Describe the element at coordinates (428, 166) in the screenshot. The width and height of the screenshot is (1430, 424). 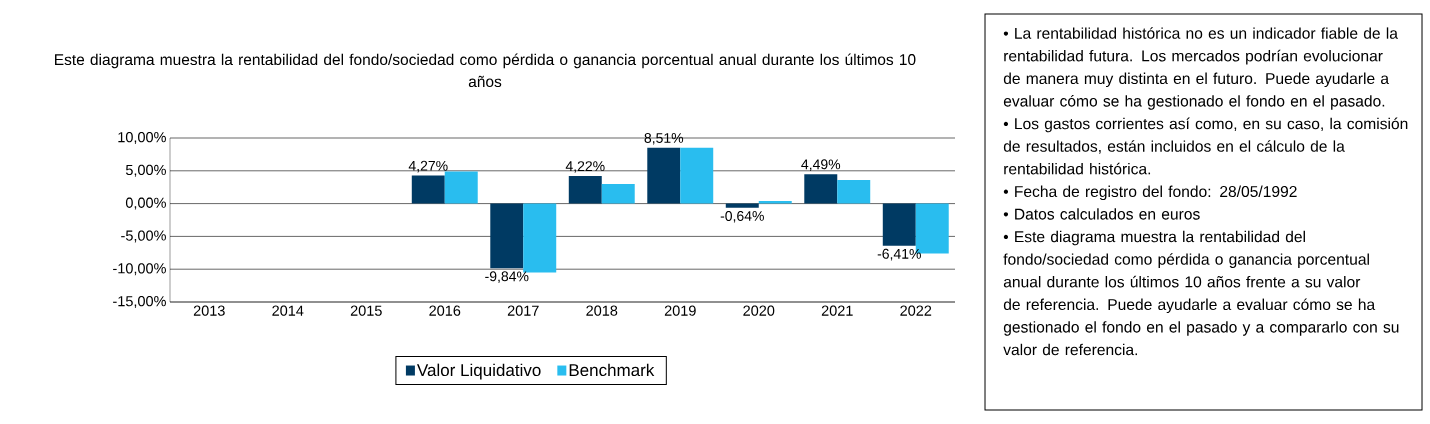
I see `data-label: 4,27%` at that location.